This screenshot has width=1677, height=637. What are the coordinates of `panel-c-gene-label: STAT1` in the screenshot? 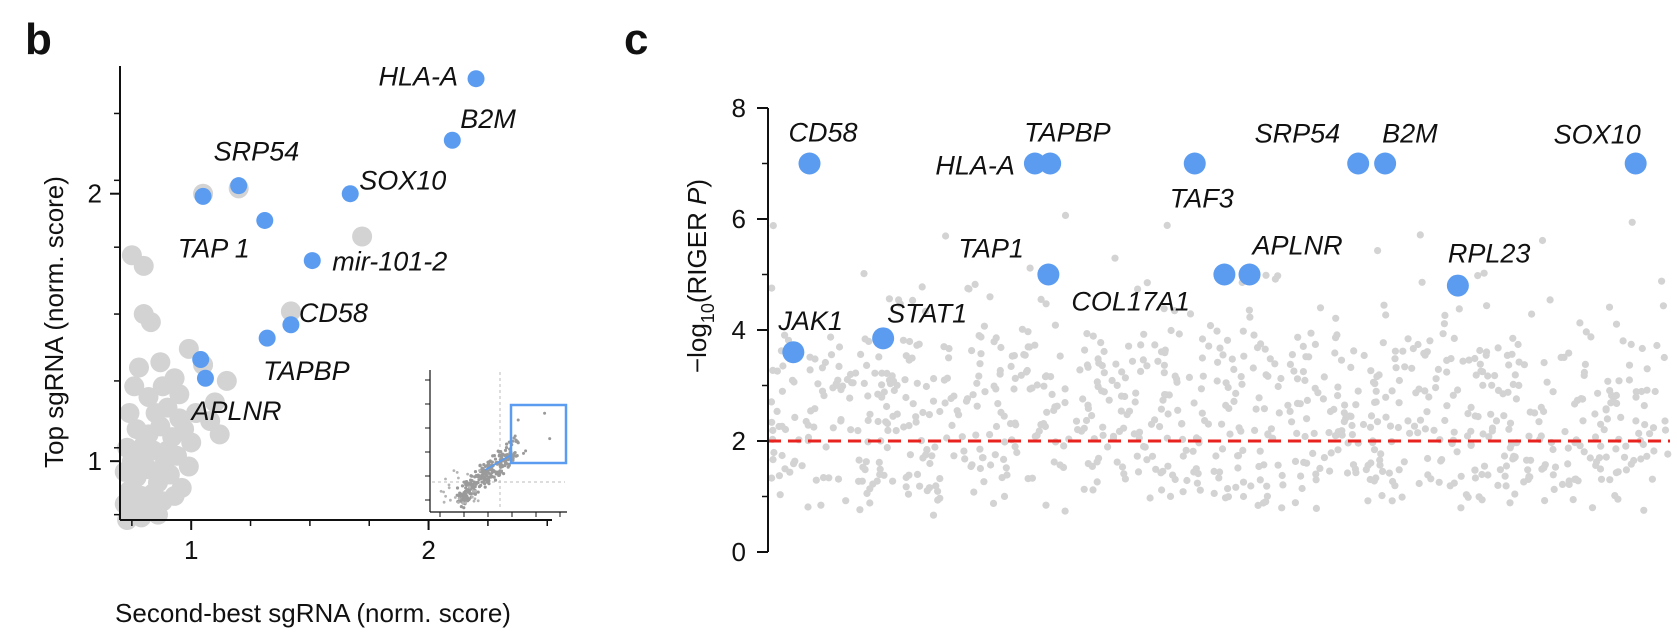 It's located at (927, 313).